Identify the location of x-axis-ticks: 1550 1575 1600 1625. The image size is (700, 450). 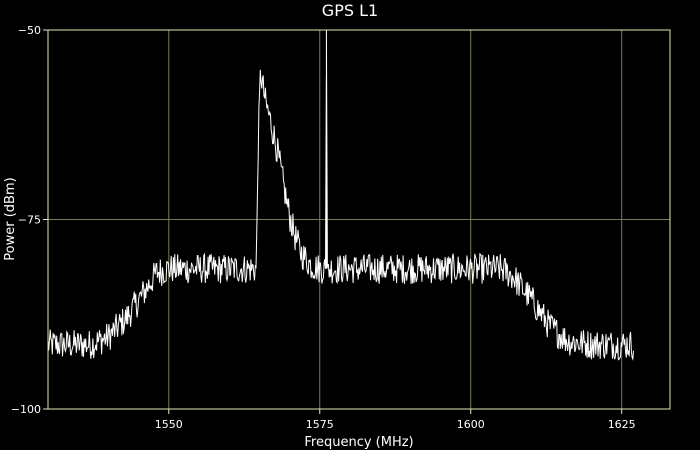
(395, 420).